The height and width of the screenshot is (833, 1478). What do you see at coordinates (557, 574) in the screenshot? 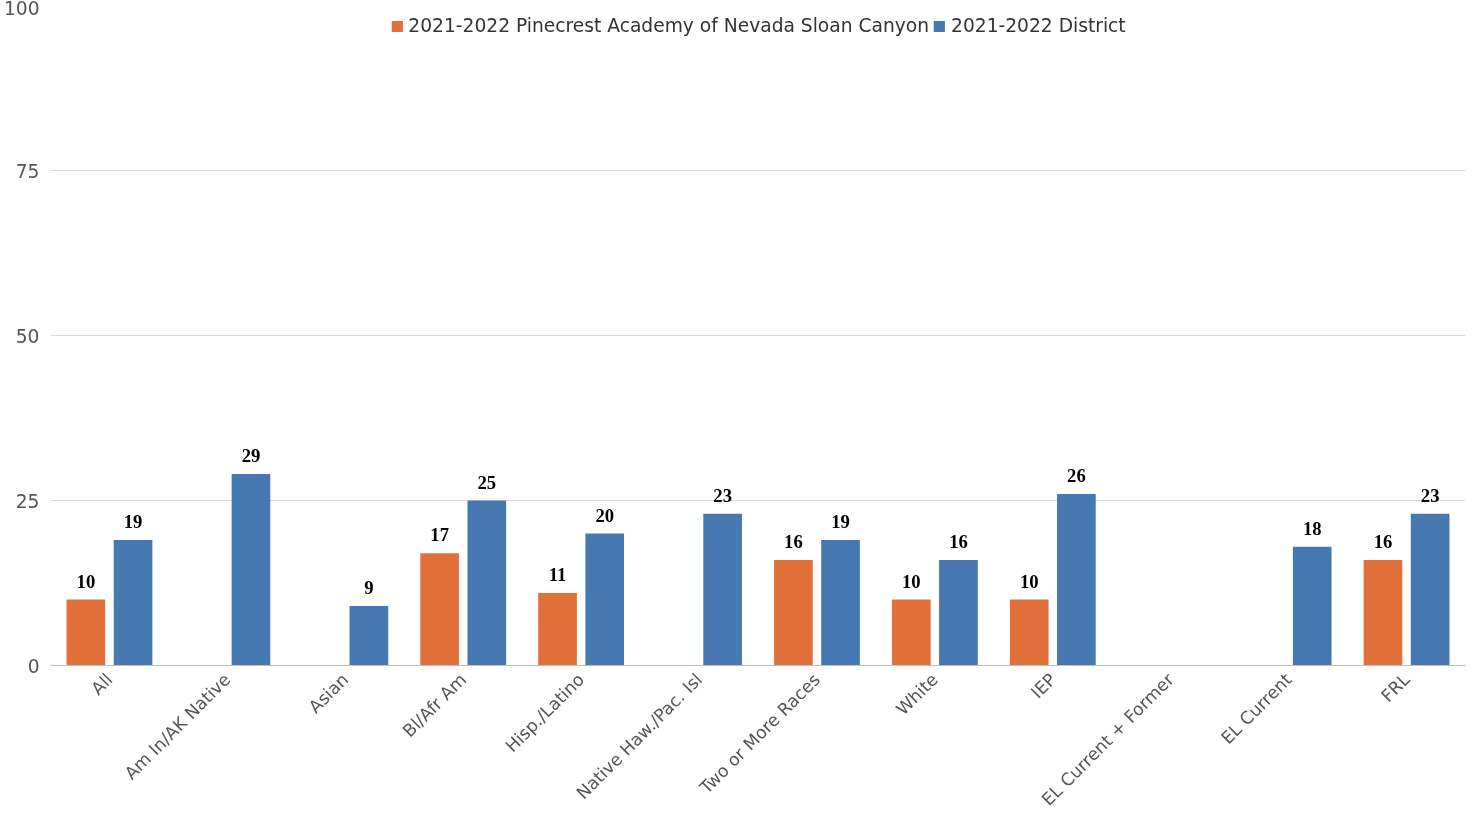
I see `data-label: 11` at bounding box center [557, 574].